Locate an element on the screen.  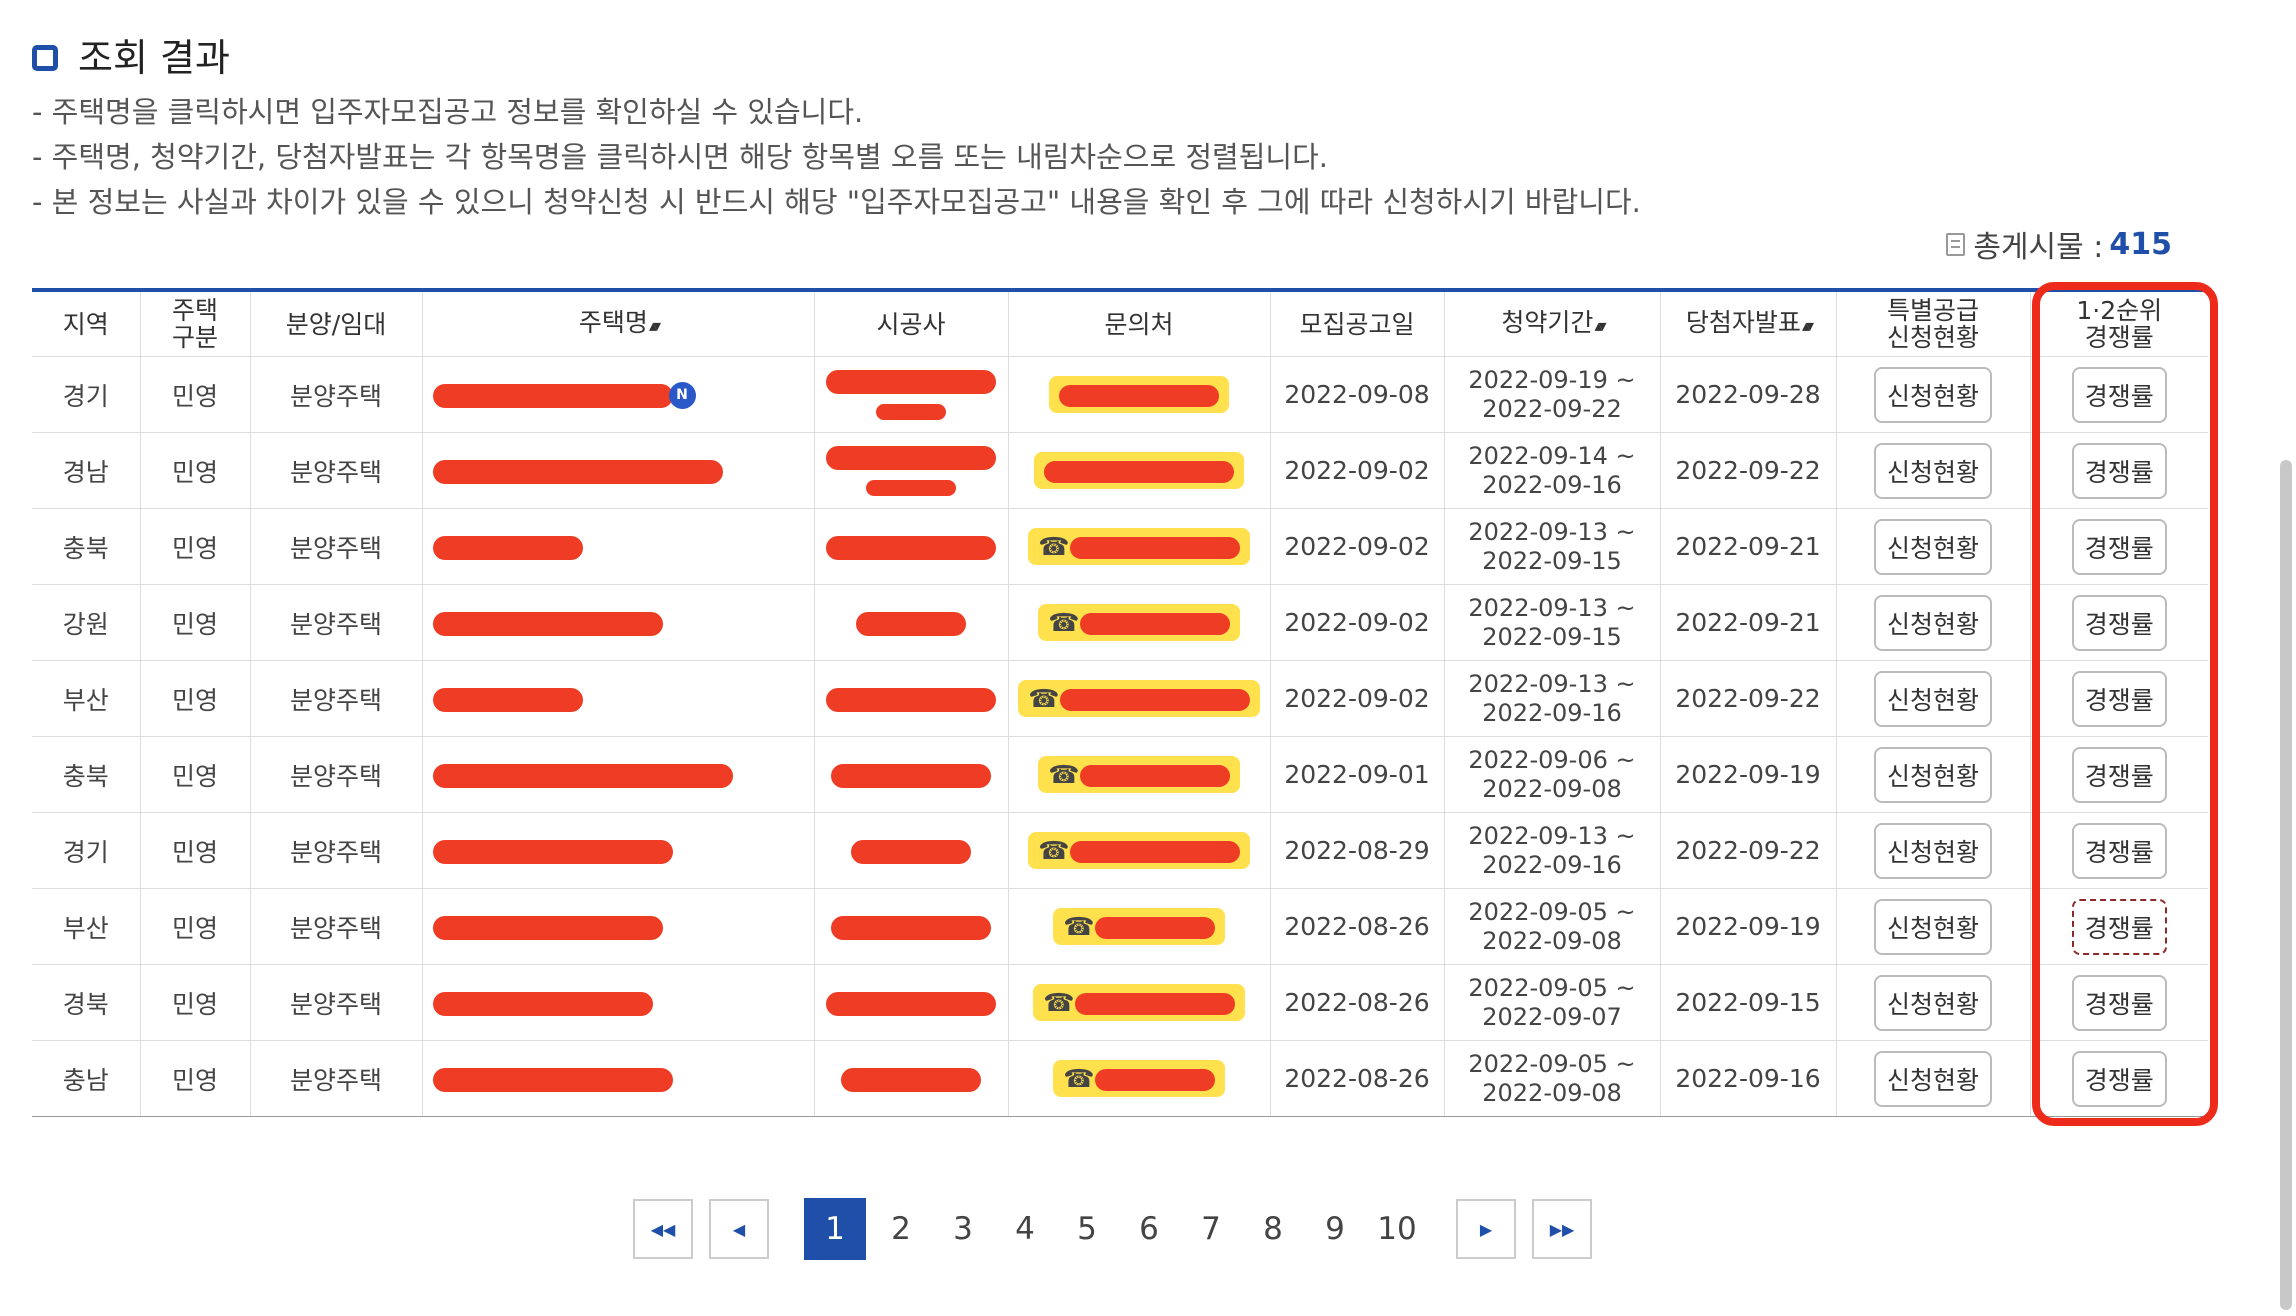
page-2-link: 2 is located at coordinates (901, 1229).